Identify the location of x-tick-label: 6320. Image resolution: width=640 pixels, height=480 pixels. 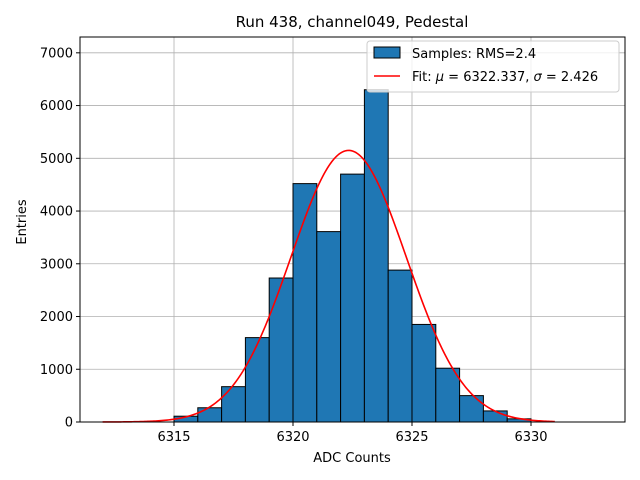
(292, 437).